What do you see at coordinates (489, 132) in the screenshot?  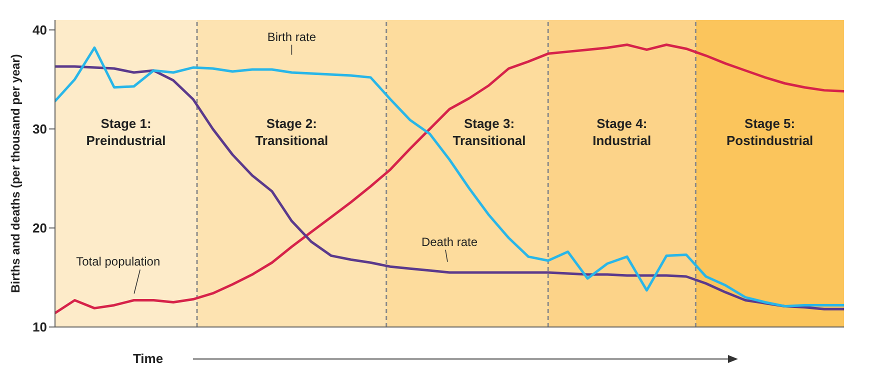 I see `annotation: Stage 3: Transitional` at bounding box center [489, 132].